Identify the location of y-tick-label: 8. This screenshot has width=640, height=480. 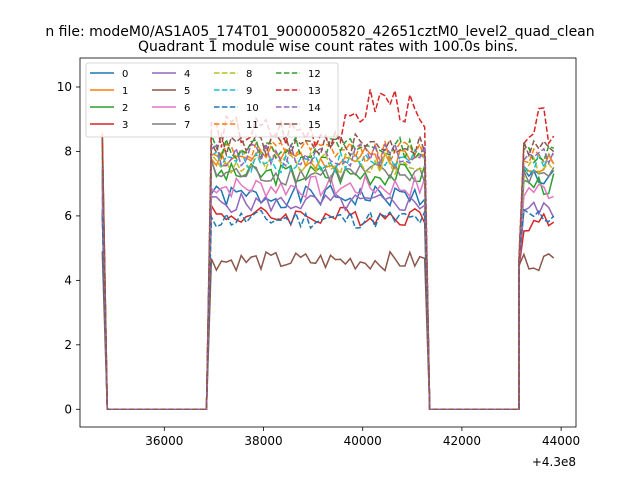
(68, 151).